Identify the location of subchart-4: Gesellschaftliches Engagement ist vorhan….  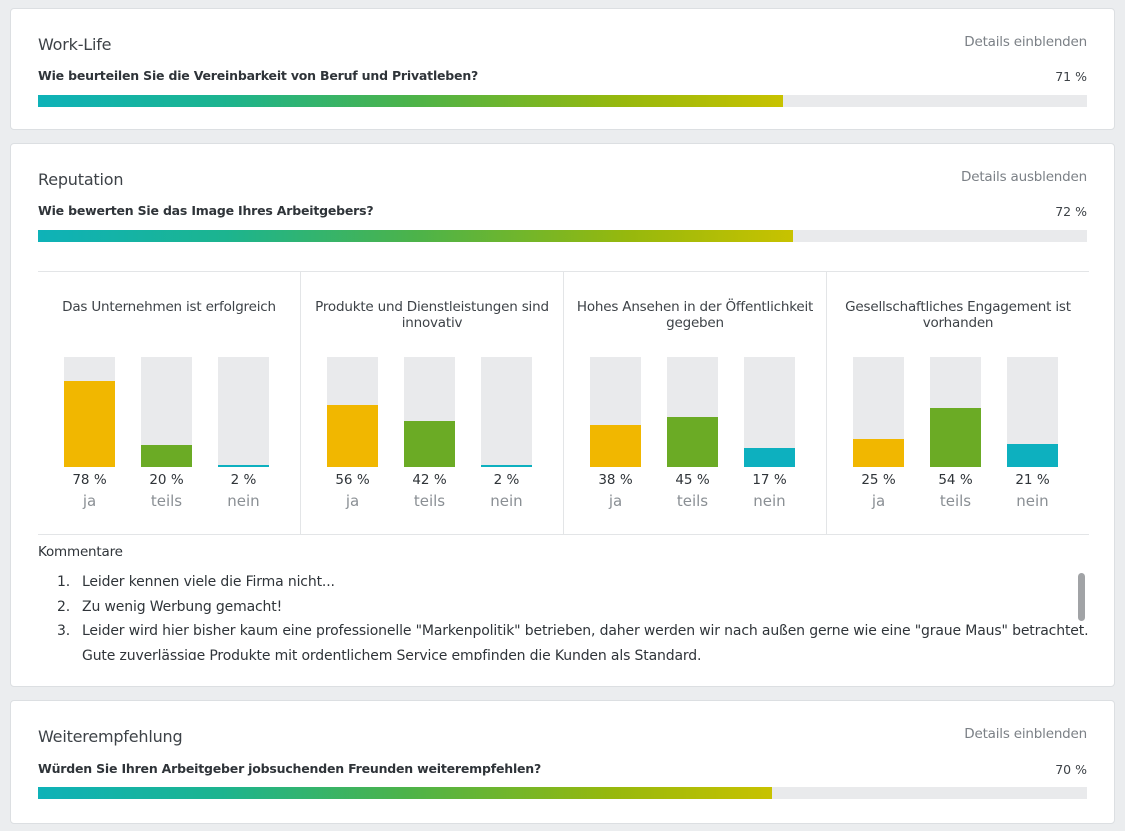
(958, 403).